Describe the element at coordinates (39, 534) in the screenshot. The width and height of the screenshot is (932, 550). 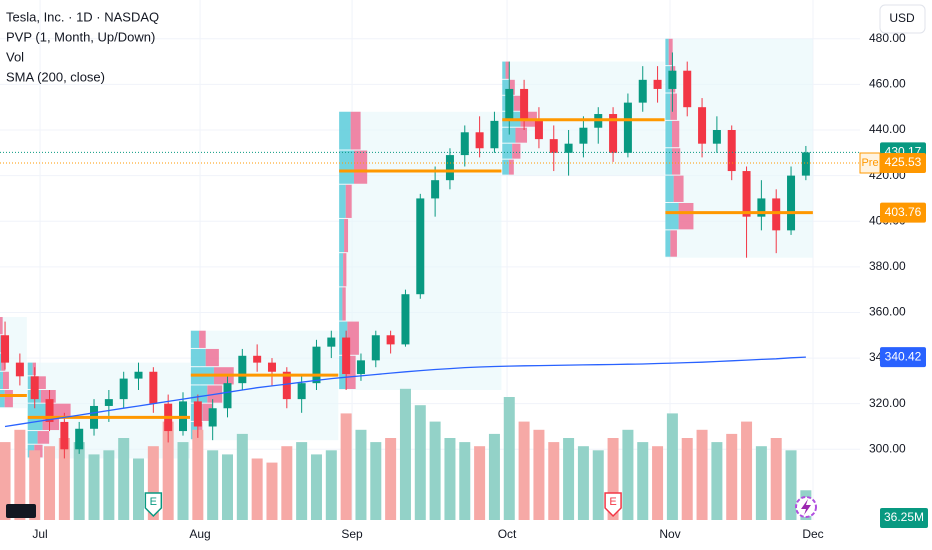
I see `x-tick-label: Jul` at that location.